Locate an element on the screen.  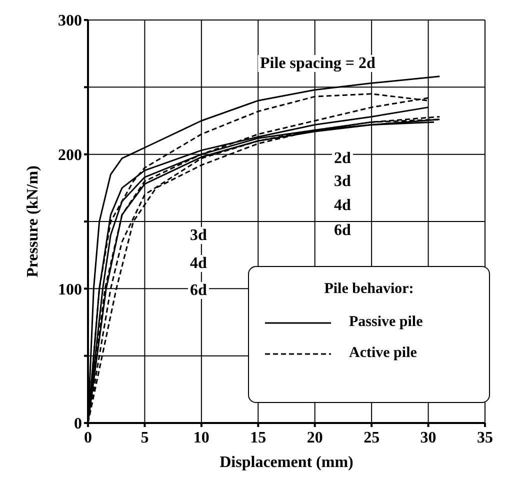
legend-label: Active pile is located at coordinates (383, 353).